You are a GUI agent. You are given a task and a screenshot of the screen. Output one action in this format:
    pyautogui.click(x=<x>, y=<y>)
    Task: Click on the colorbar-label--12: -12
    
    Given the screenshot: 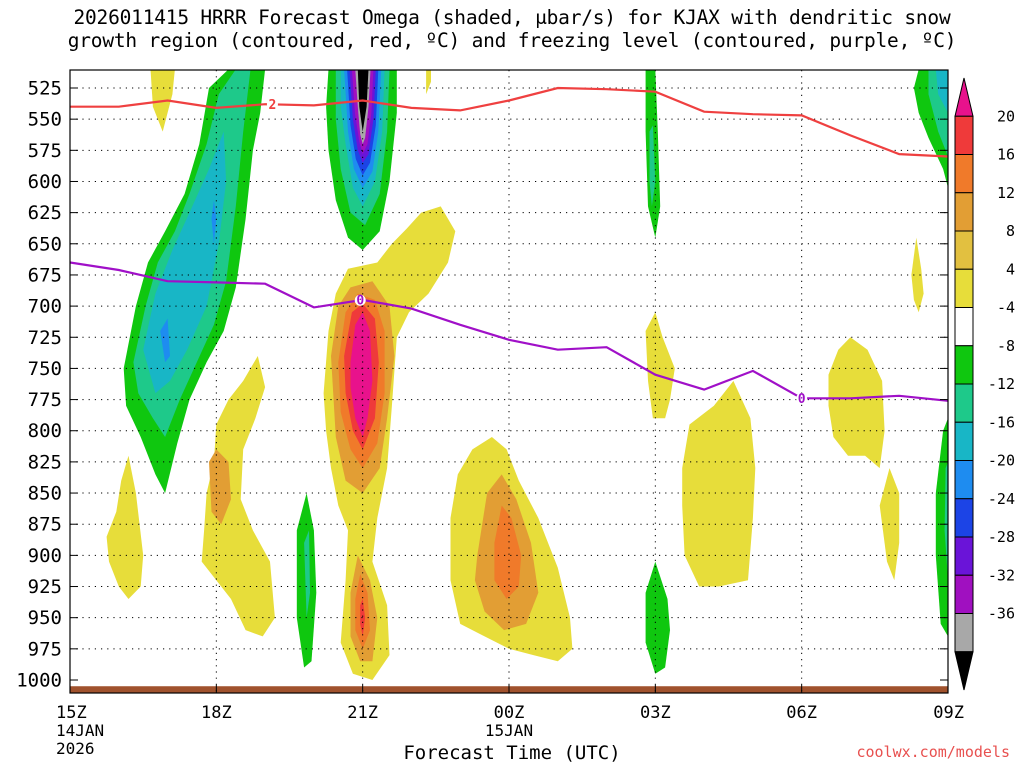 What is the action you would take?
    pyautogui.click(x=1001, y=384)
    